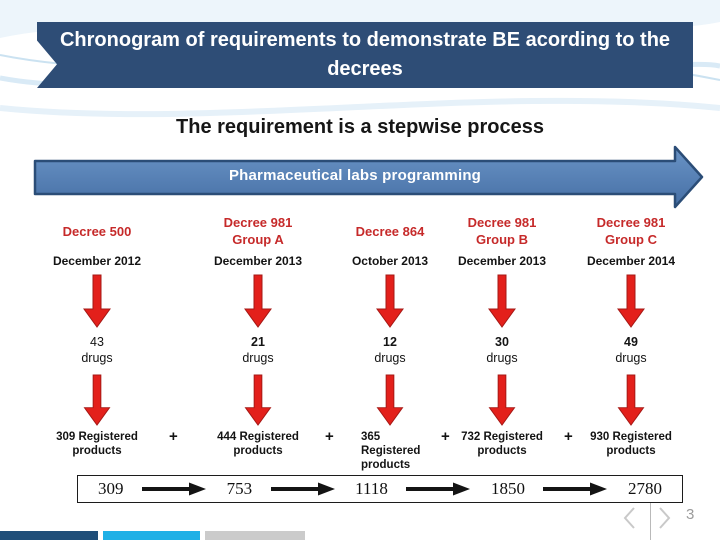 The height and width of the screenshot is (540, 720). What do you see at coordinates (97, 261) in the screenshot?
I see `milestone-date: December 2012` at bounding box center [97, 261].